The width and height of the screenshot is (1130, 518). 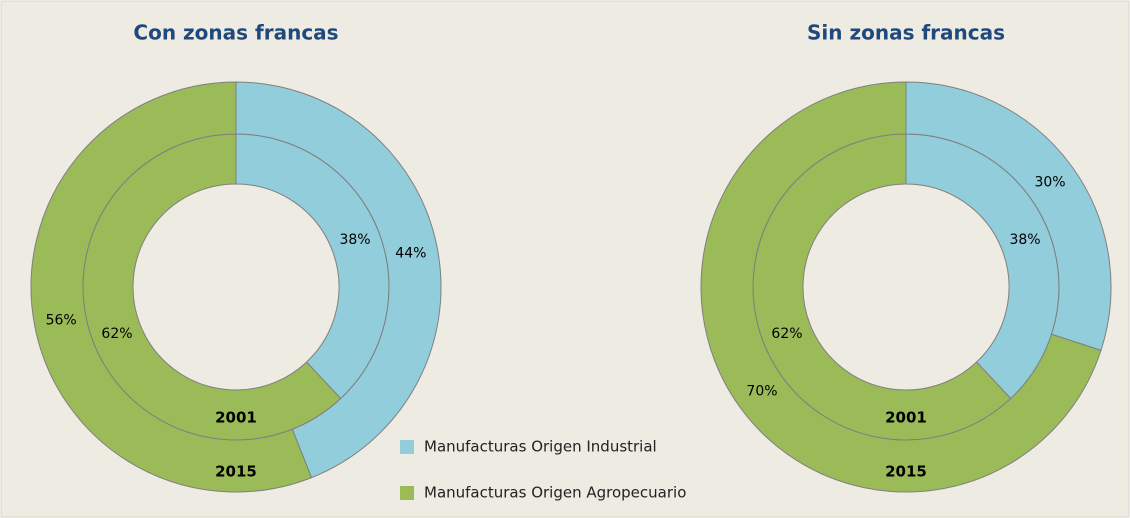 I want to click on chart-title: Con zonas francas, so click(x=235, y=33).